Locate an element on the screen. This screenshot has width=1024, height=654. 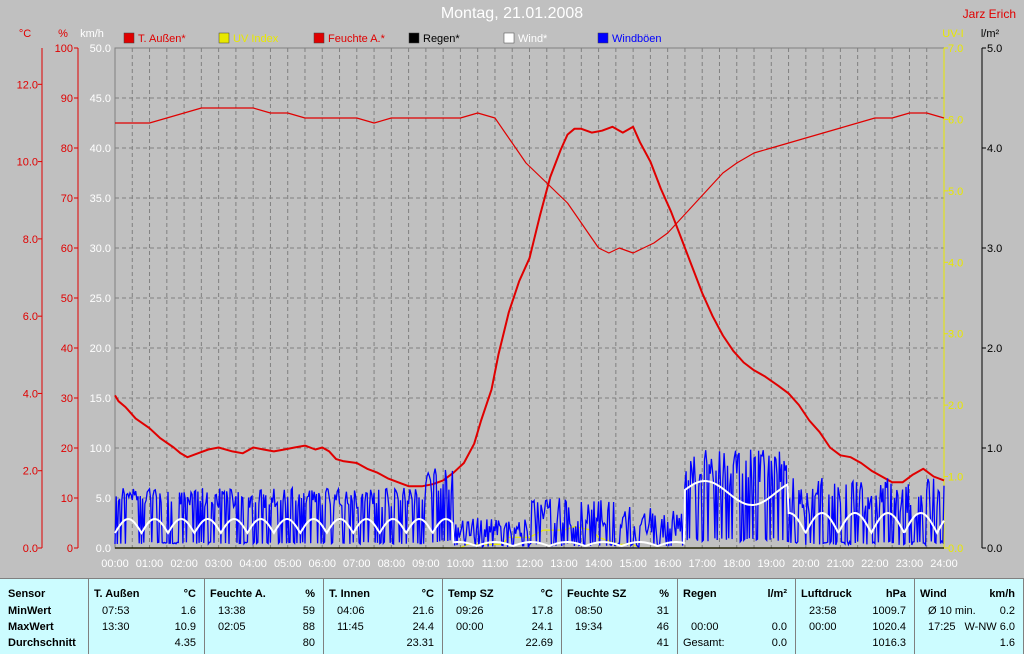
axis-unit-label: l/m² is located at coordinates (990, 34).